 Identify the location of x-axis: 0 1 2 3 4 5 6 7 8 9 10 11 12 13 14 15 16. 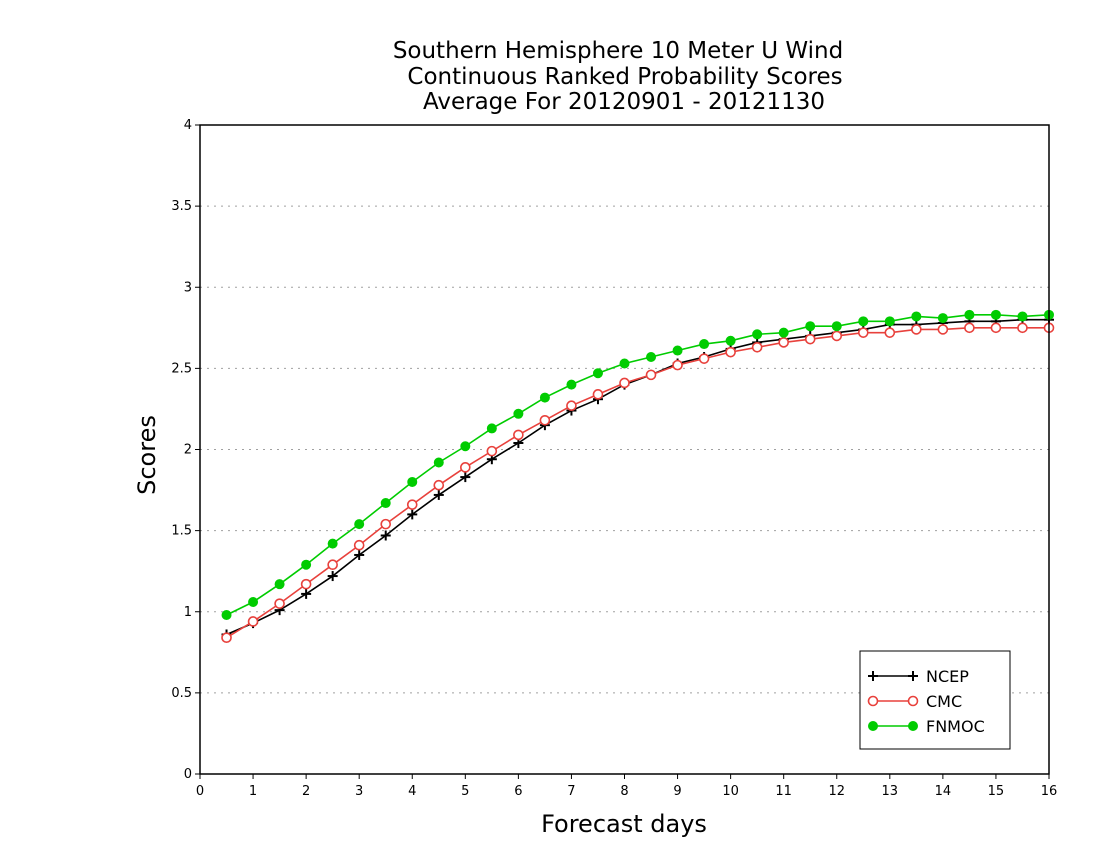
(626, 786).